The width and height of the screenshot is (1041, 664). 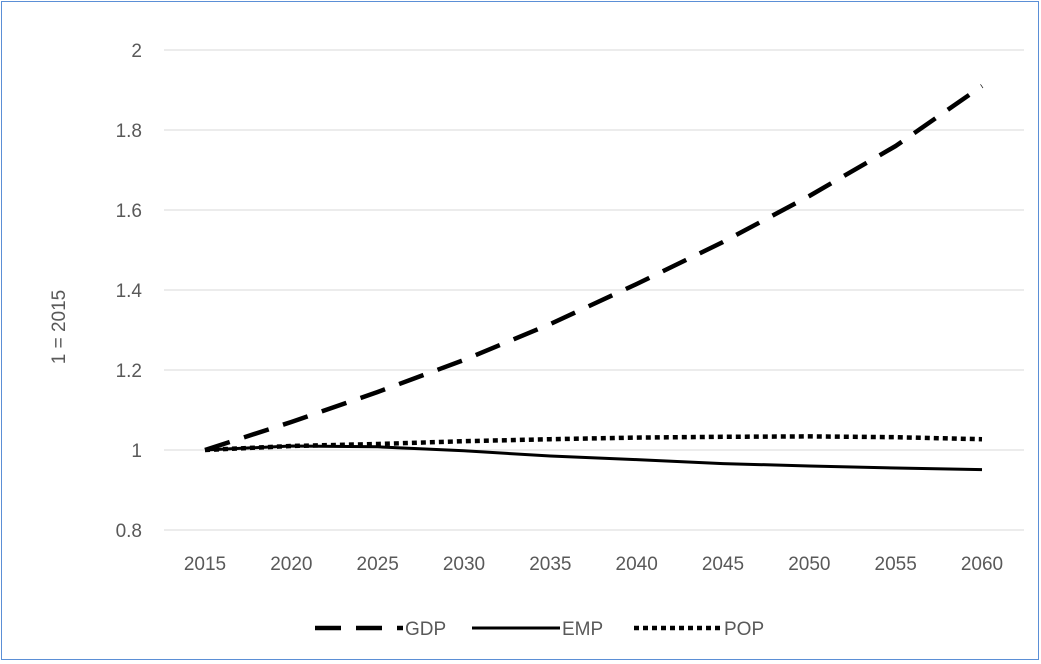 What do you see at coordinates (550, 564) in the screenshot?
I see `x-tick-label: 2035` at bounding box center [550, 564].